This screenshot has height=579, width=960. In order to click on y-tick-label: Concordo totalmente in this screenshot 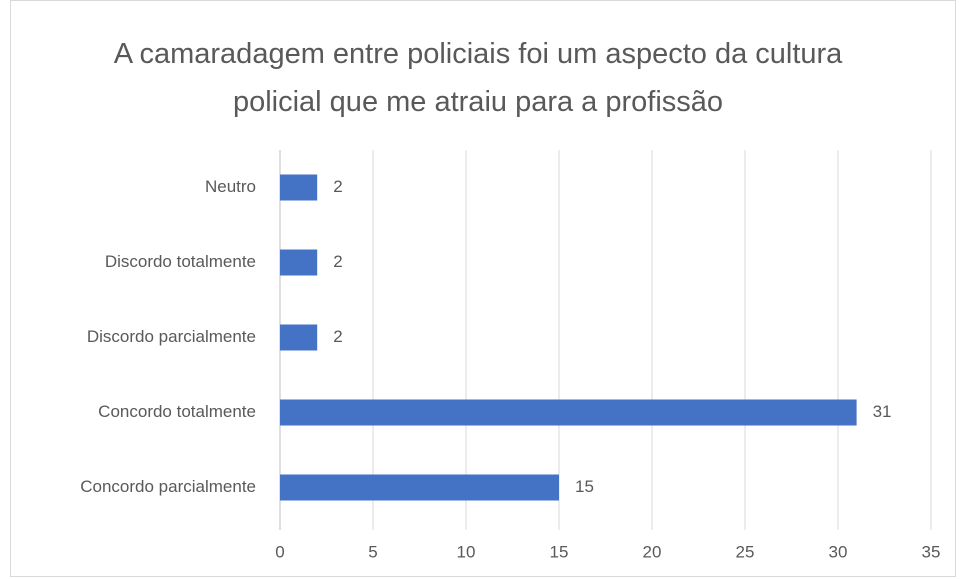, I will do `click(177, 411)`.